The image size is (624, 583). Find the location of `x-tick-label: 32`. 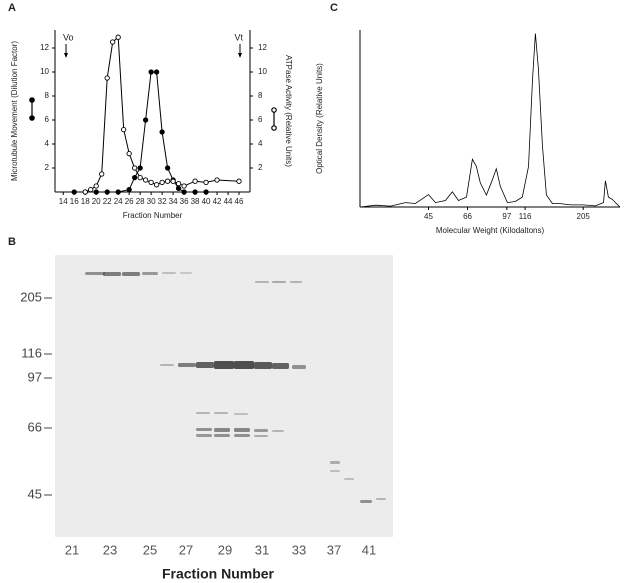

x-tick-label: 32 is located at coordinates (162, 201).